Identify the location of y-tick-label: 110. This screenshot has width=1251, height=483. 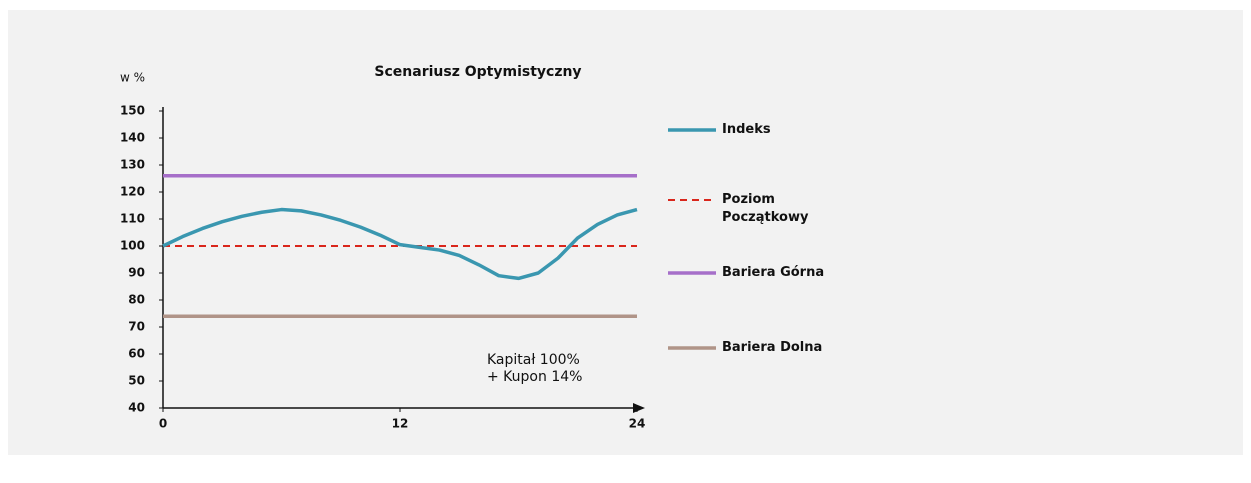
(132, 219).